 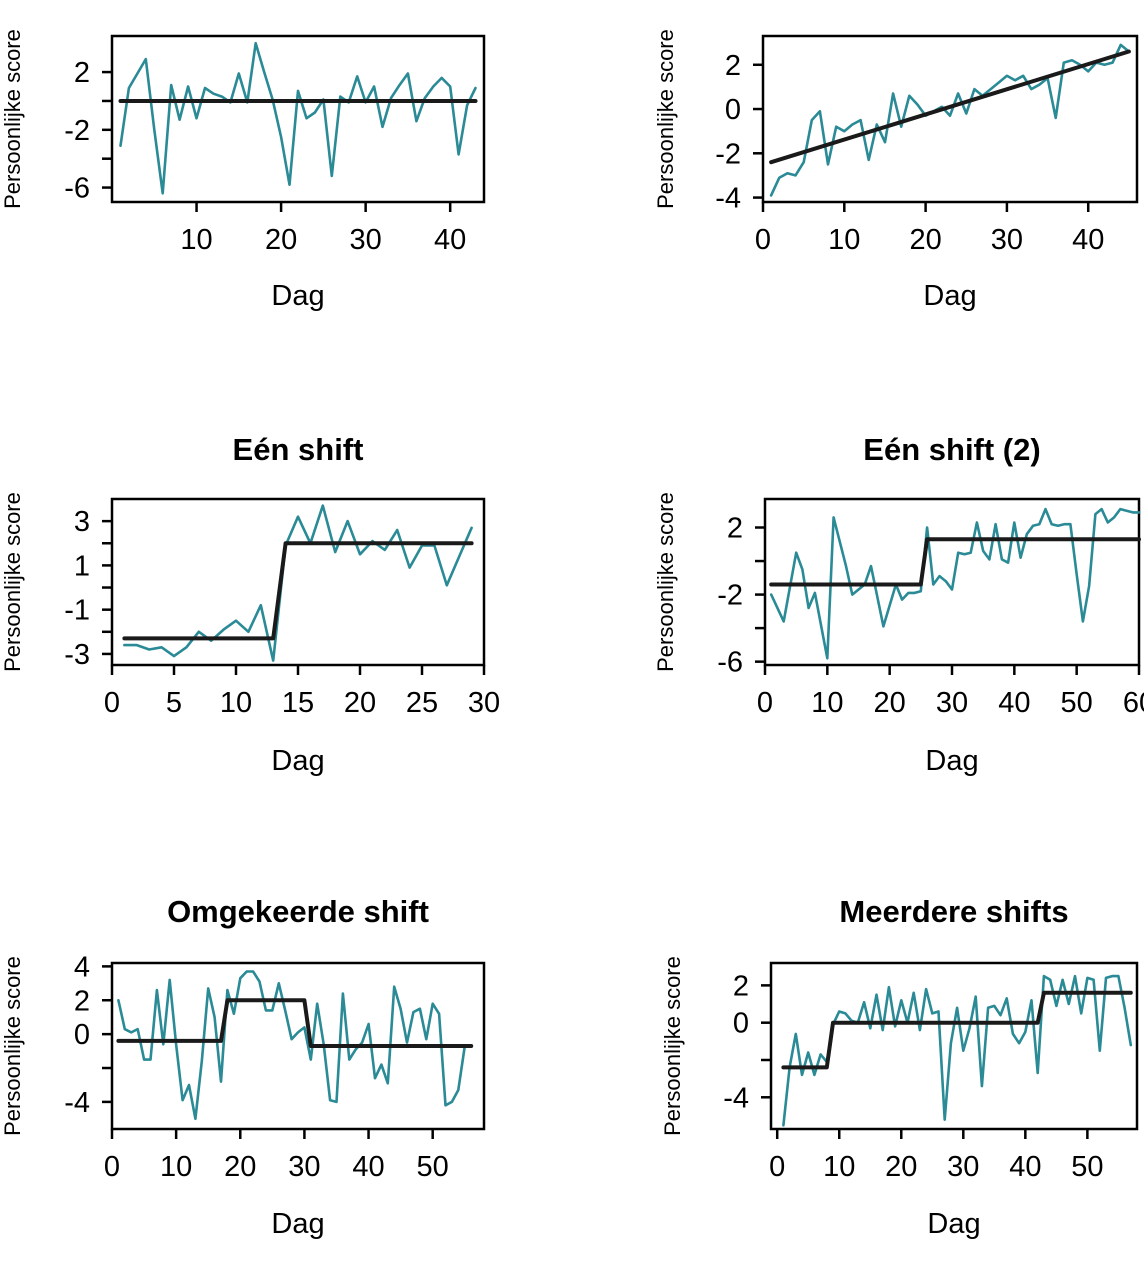 What do you see at coordinates (422, 703) in the screenshot?
I see `x-tick-label: 25` at bounding box center [422, 703].